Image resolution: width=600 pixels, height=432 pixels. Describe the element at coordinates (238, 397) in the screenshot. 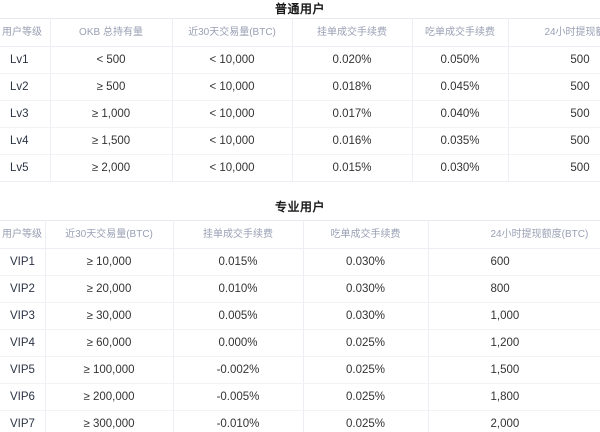

I see `cell-maker-fee: -0.005%` at that location.